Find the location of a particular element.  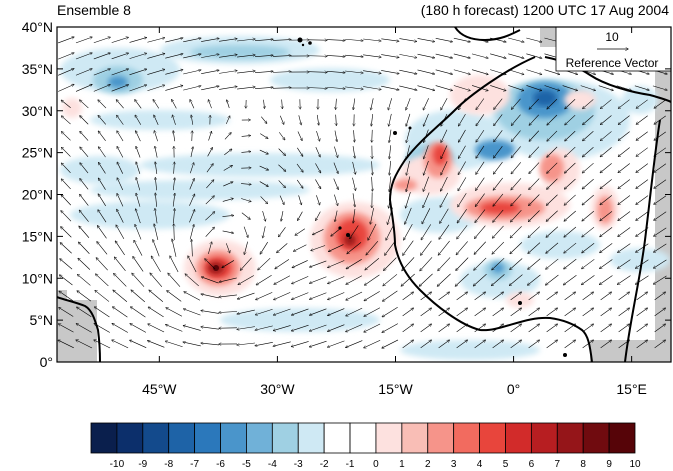

lon-tick-label: 0° is located at coordinates (513, 389).